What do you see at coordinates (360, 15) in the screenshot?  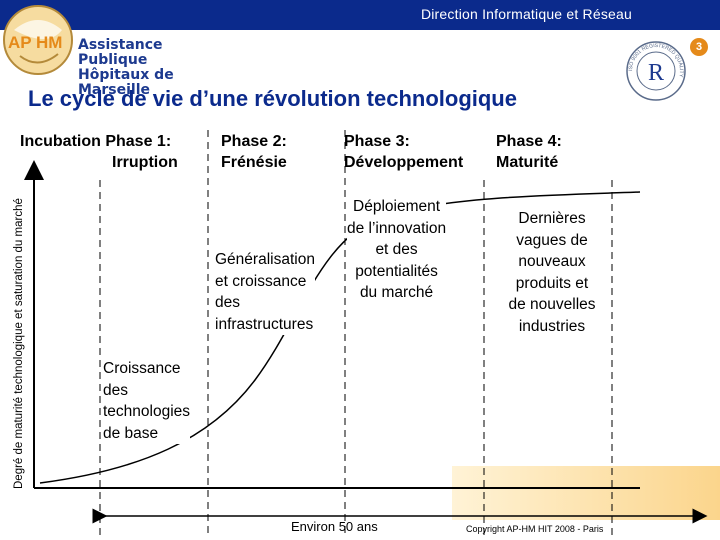 I see `header-bar: Direction Informatique et Réseau` at bounding box center [360, 15].